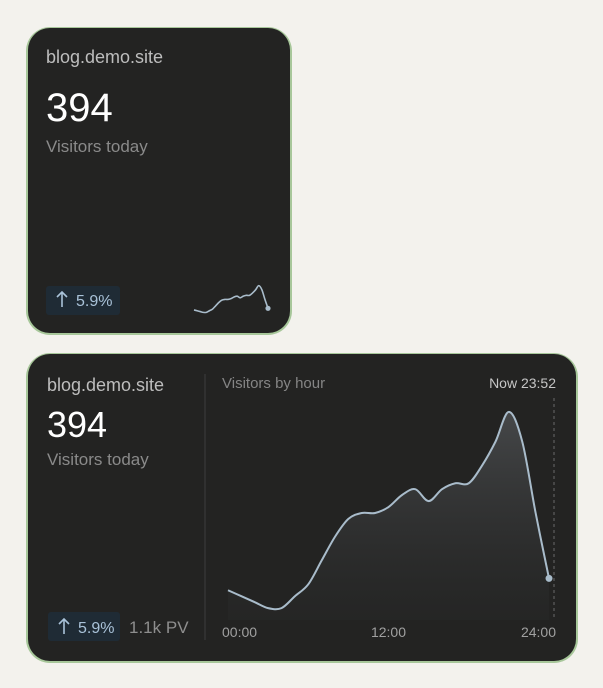  I want to click on x-tick-label: 12:00, so click(388, 632).